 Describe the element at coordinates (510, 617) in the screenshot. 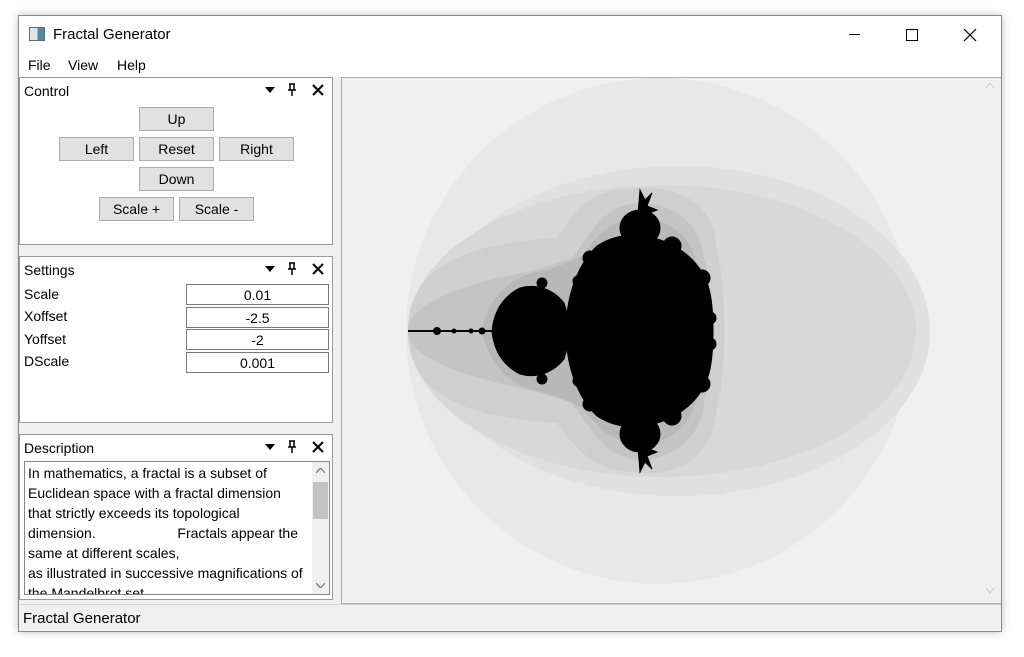

I see `status-bar: Fractal Generator` at that location.